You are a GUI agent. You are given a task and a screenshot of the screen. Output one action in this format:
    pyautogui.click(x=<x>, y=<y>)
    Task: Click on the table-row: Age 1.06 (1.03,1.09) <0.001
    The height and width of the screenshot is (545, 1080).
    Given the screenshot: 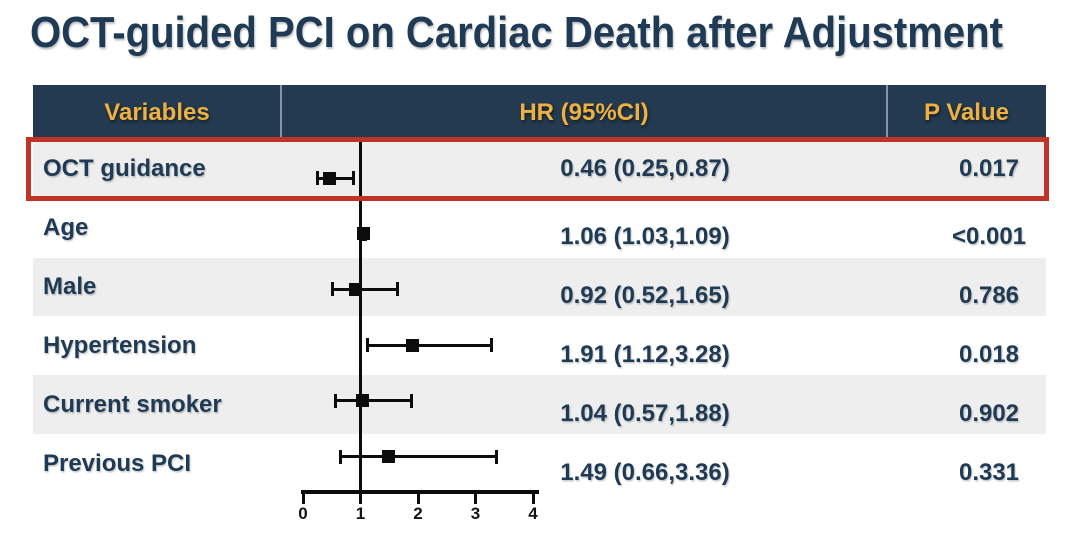 What is the action you would take?
    pyautogui.click(x=539, y=228)
    